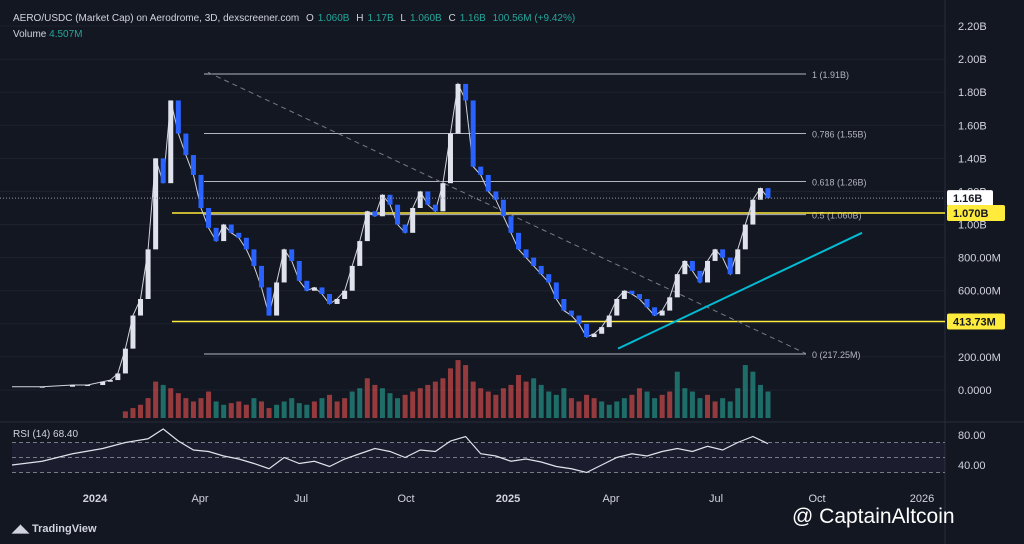  What do you see at coordinates (472, 18) in the screenshot?
I see `ohlc-close-value: 1.16B` at bounding box center [472, 18].